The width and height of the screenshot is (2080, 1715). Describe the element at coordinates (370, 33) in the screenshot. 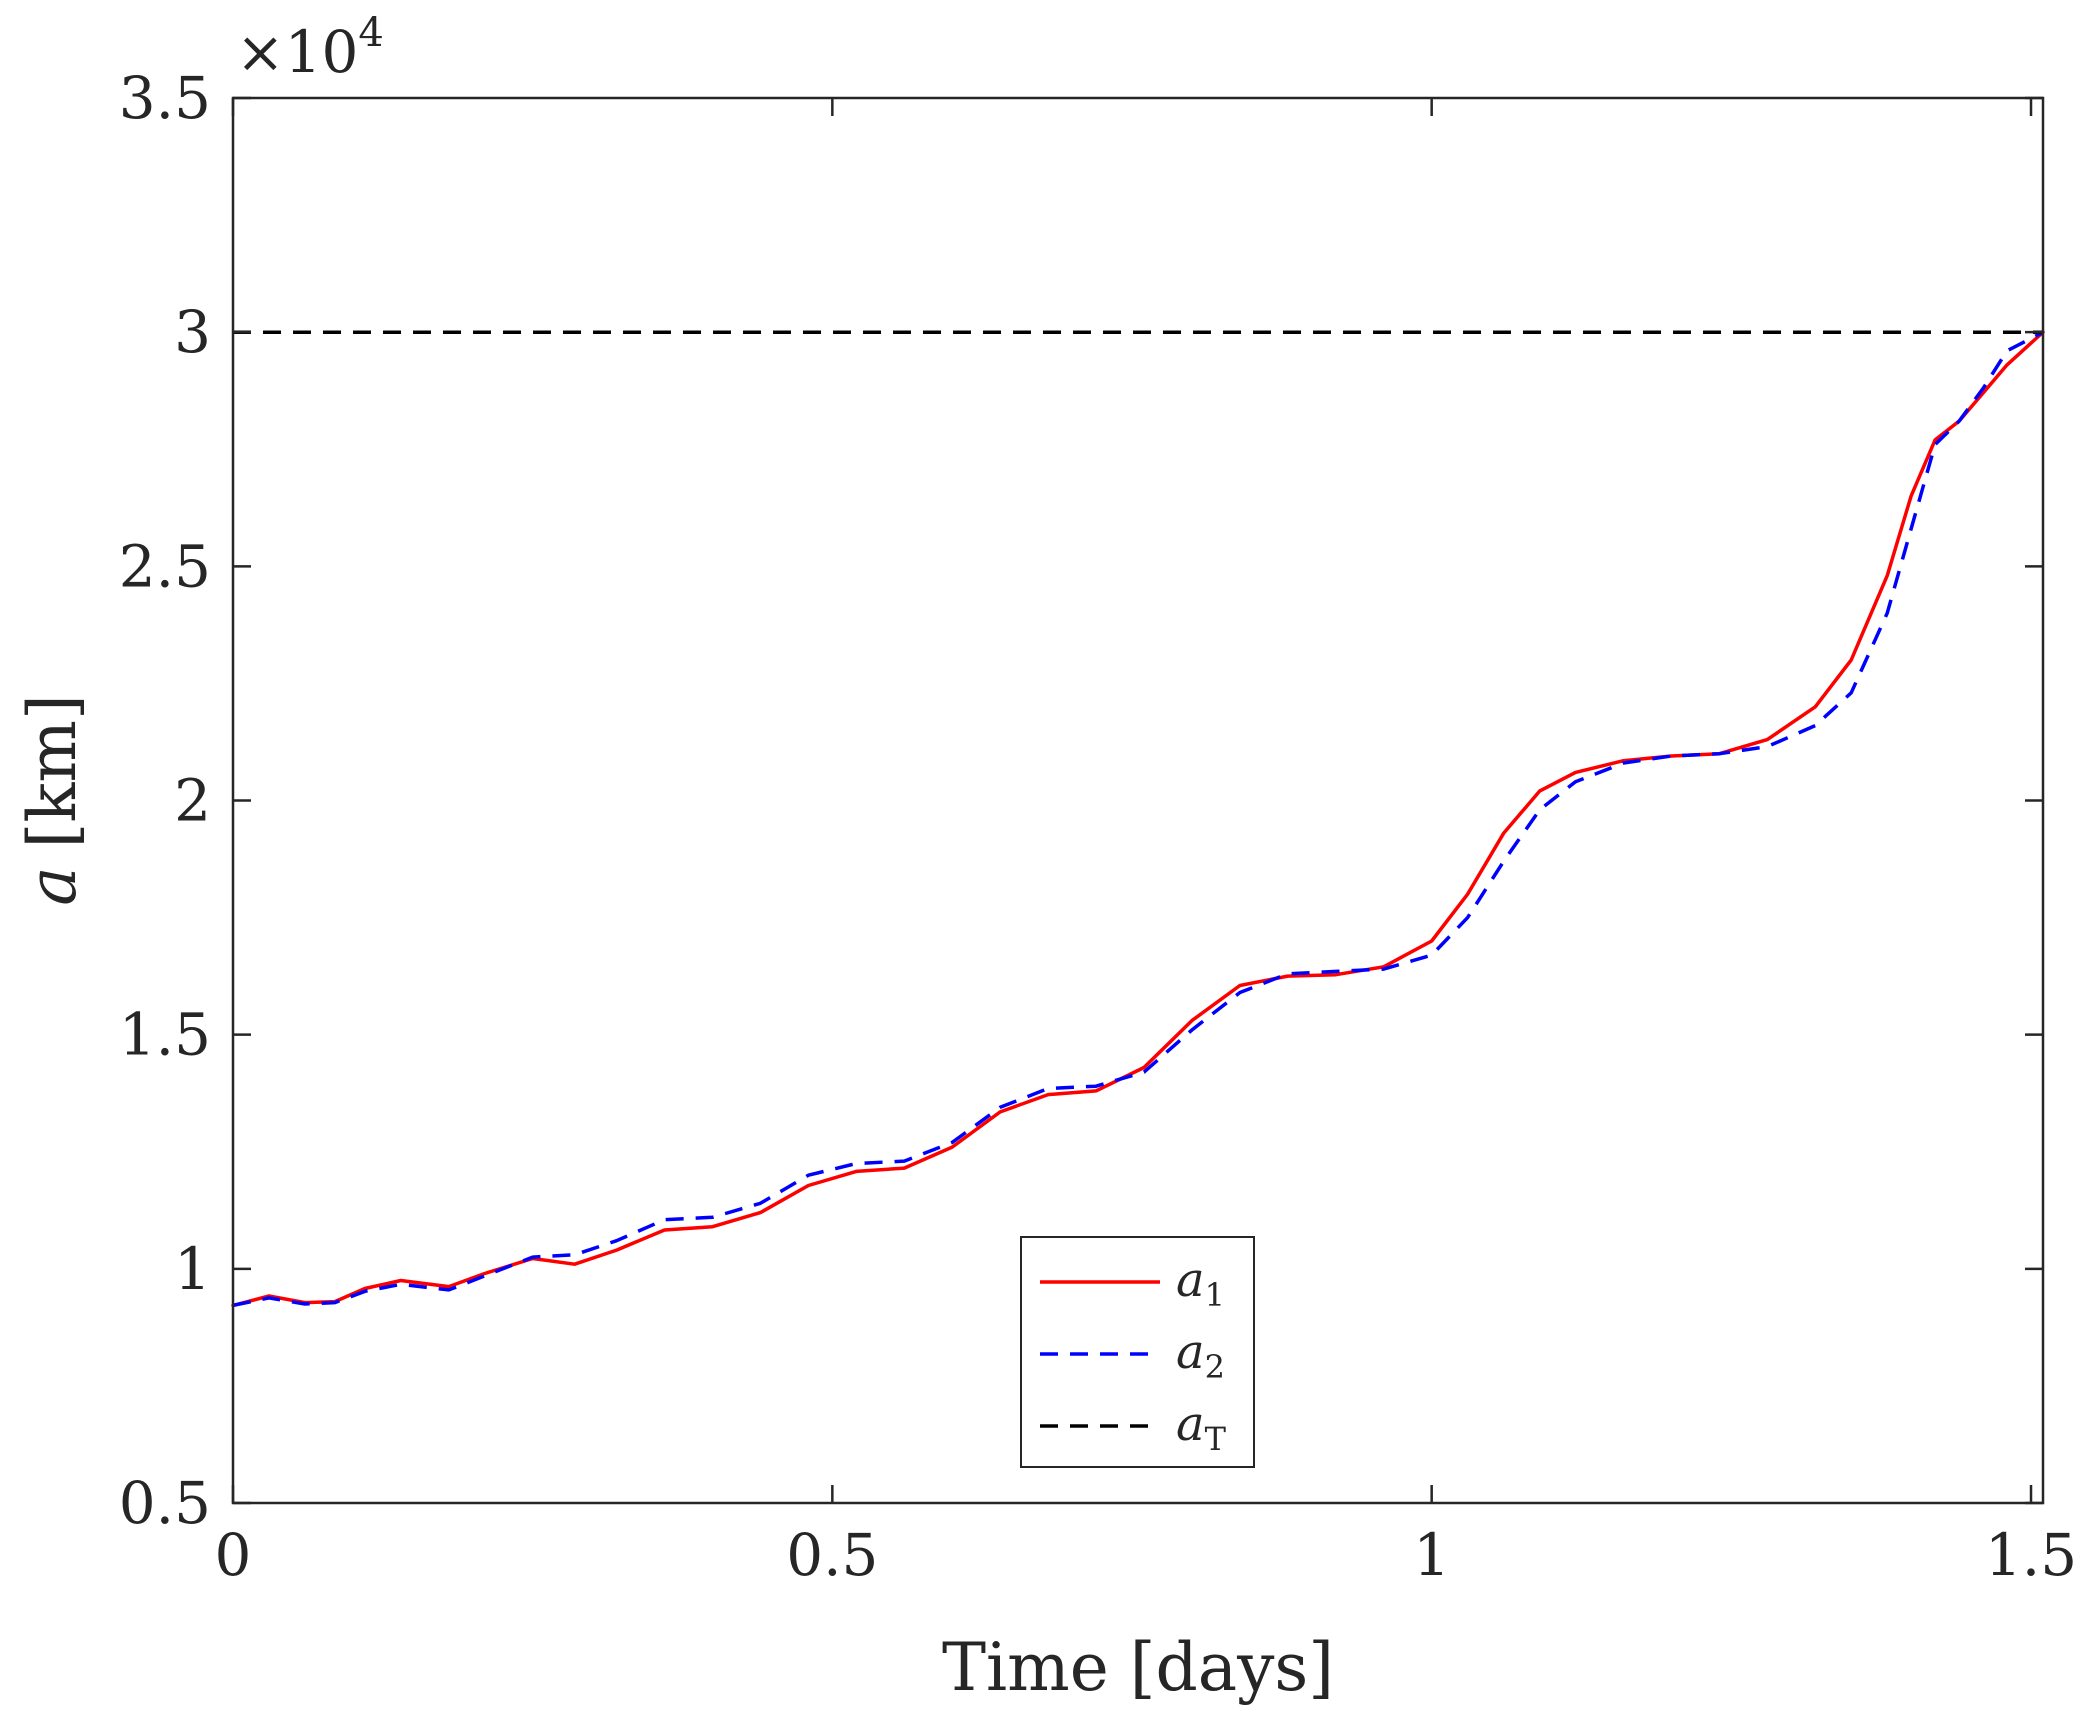

I see `y-axis-multiplier-exponent: 4` at that location.